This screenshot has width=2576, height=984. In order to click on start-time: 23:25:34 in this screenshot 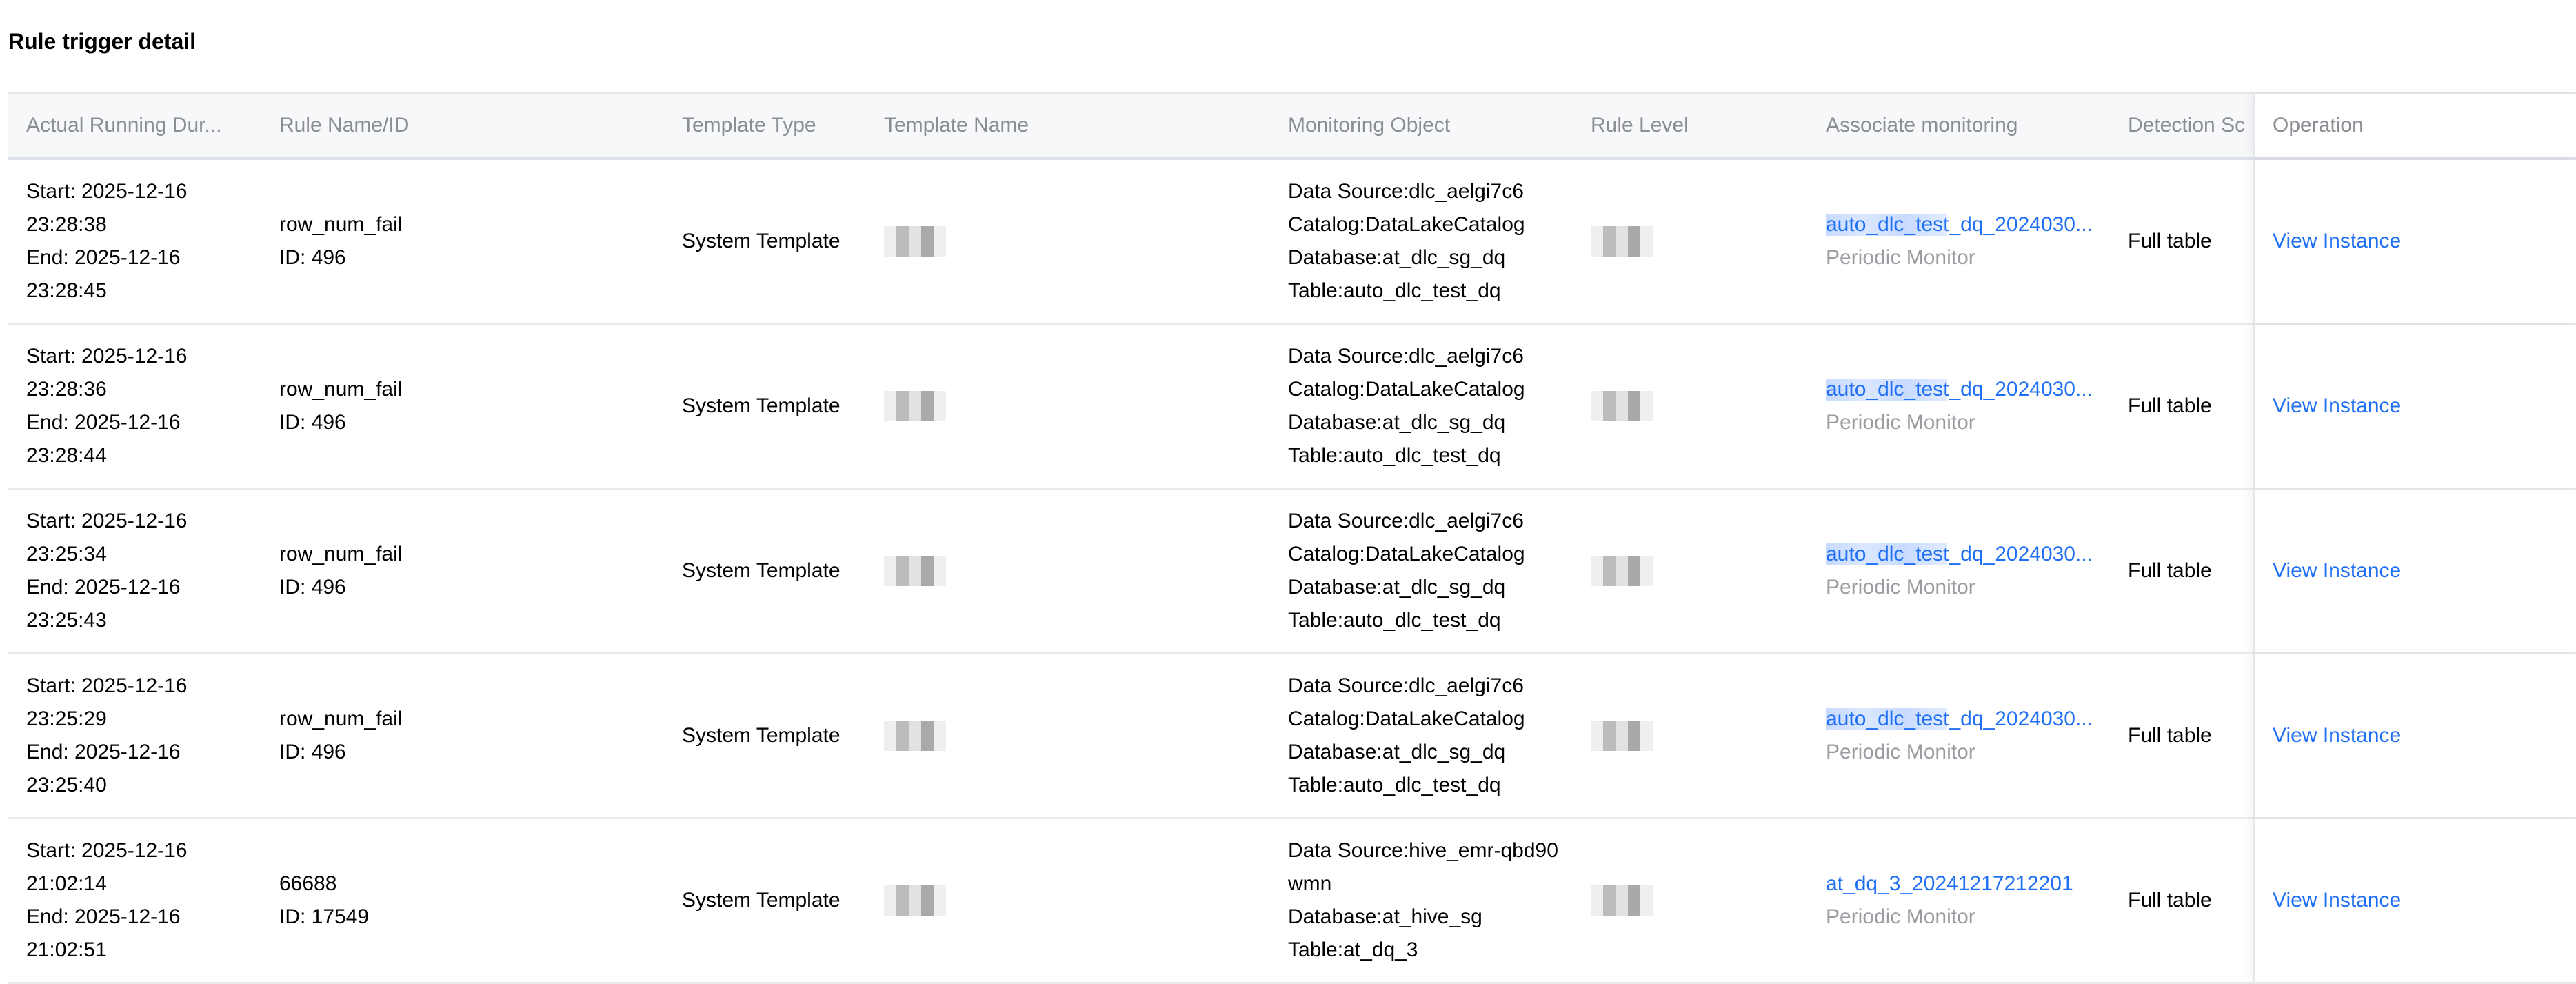, I will do `click(66, 554)`.